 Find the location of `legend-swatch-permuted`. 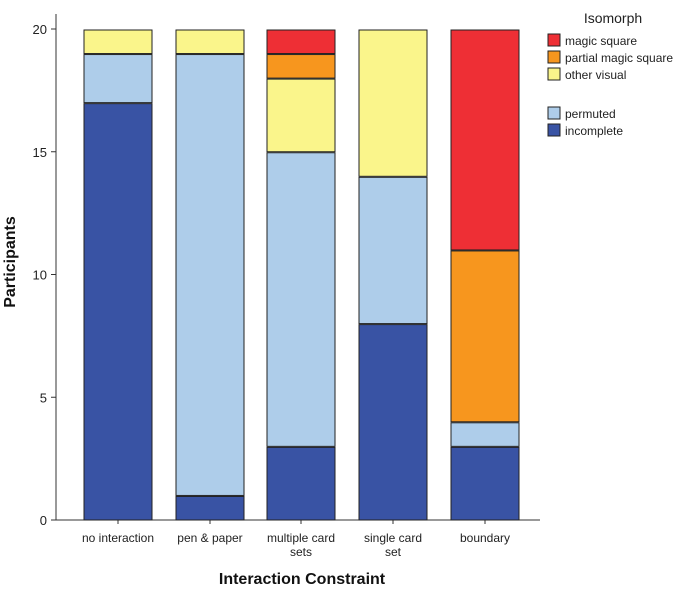

legend-swatch-permuted is located at coordinates (554, 113).